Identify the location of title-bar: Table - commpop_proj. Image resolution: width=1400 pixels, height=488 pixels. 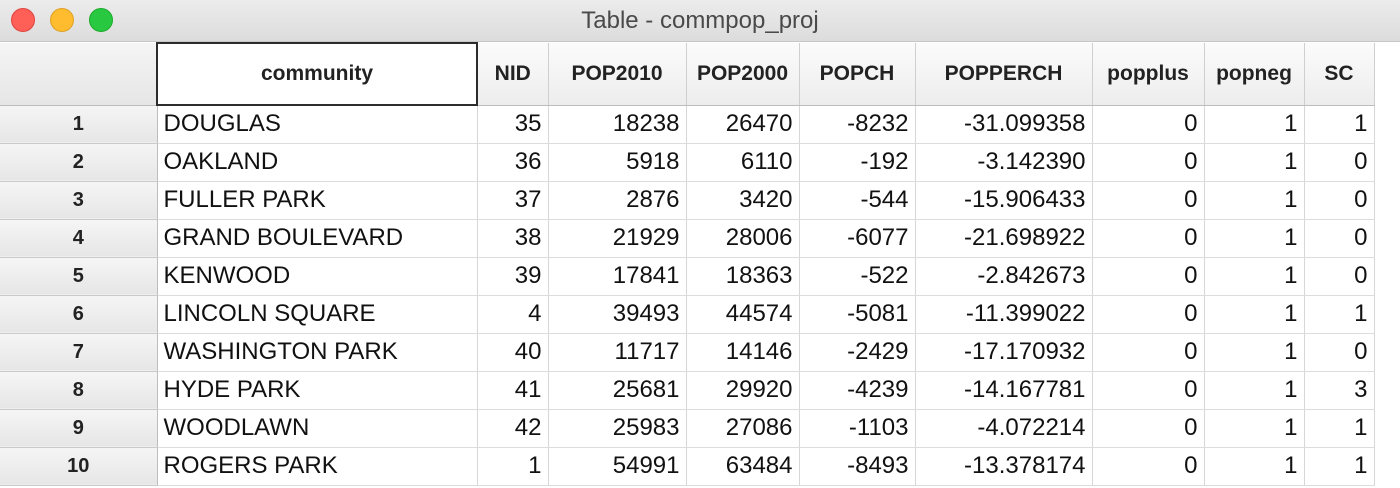
(700, 21).